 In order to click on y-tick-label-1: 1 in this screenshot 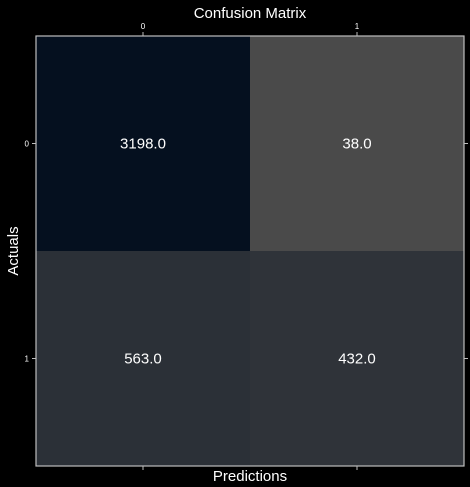, I will do `click(27, 359)`.